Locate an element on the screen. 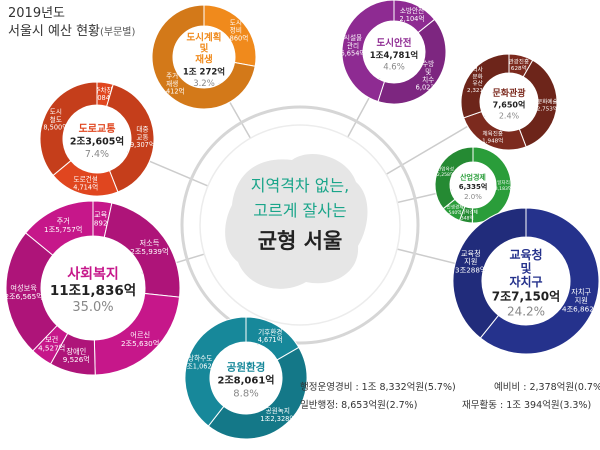 Image resolution: width=600 pixels, height=450 pixels. slice-label: 지원 is located at coordinates (470, 261).